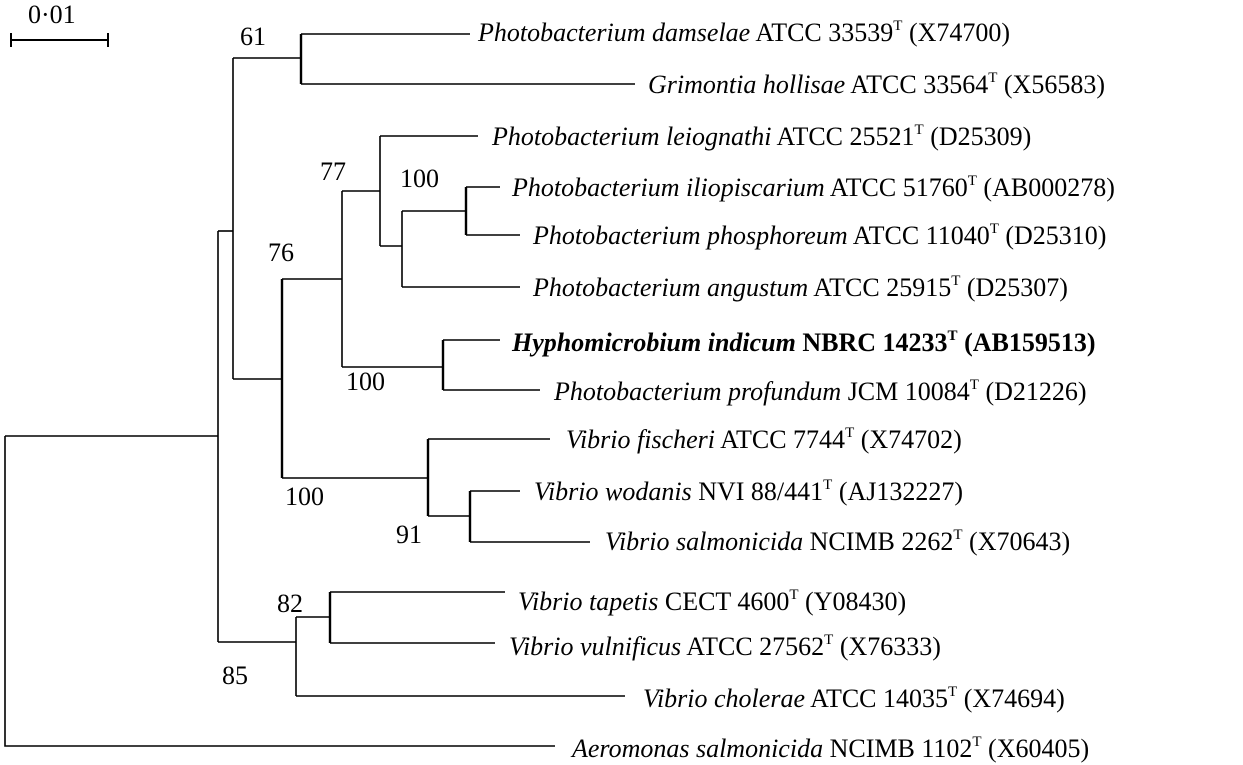  Describe the element at coordinates (613, 32) in the screenshot. I see `species-name: Photobacterium damselae` at that location.